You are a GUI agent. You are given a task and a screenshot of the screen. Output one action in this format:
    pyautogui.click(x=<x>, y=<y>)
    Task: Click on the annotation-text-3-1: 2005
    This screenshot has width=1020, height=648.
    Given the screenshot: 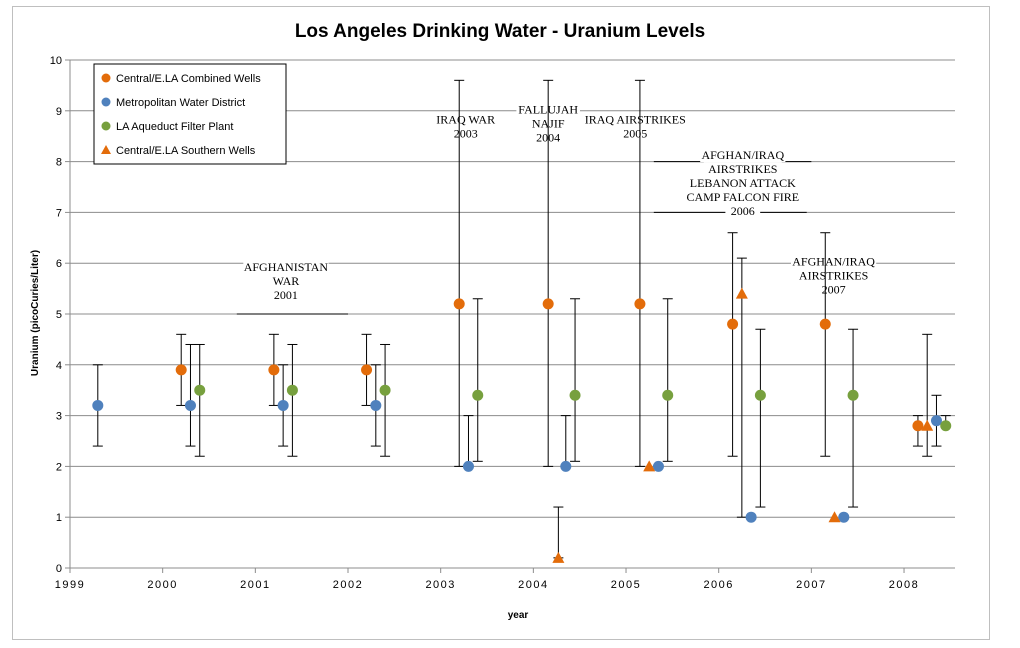 What is the action you would take?
    pyautogui.click(x=635, y=134)
    